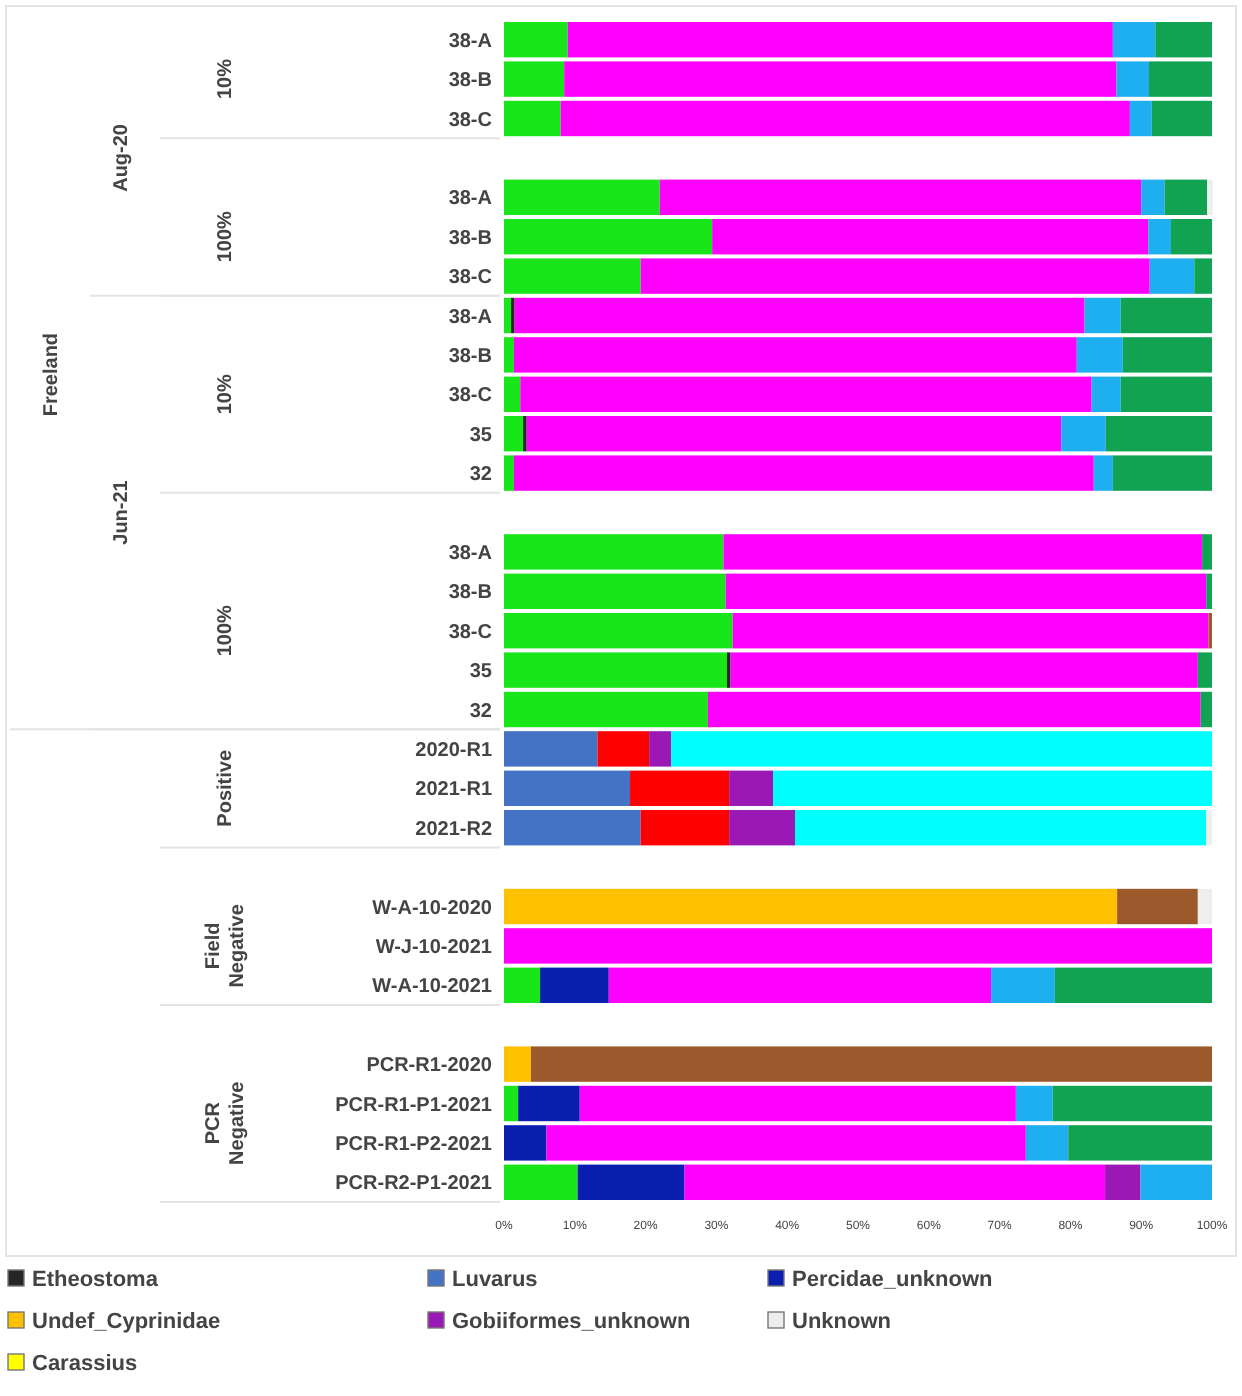  I want to click on text: Freeland, so click(52, 374).